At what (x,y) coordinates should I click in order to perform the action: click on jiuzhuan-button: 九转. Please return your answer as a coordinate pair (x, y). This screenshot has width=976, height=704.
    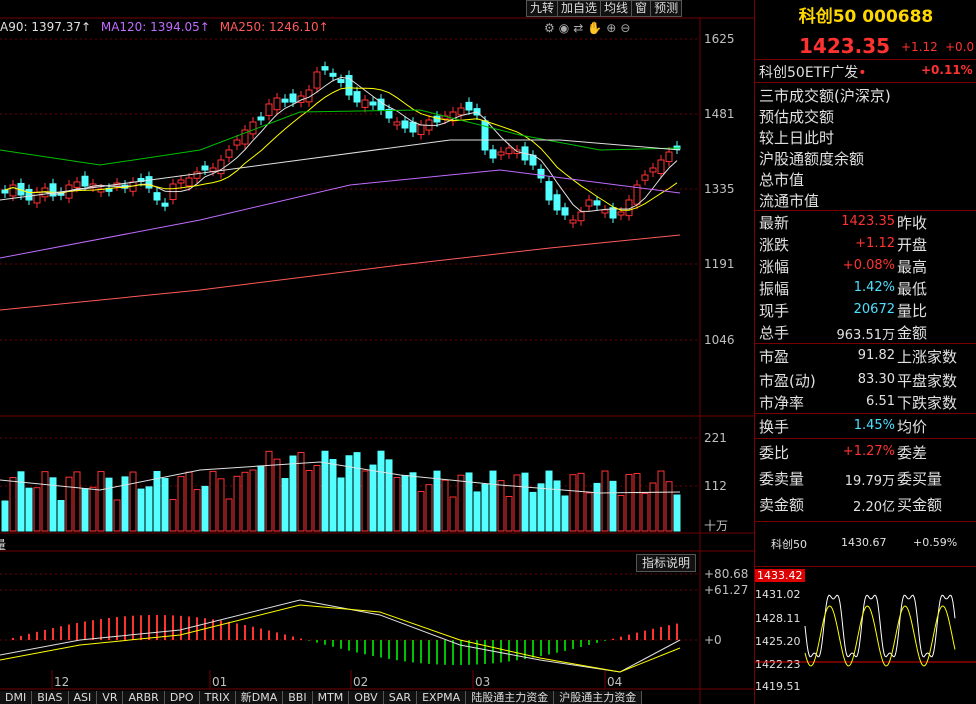
    Looking at the image, I should click on (542, 8).